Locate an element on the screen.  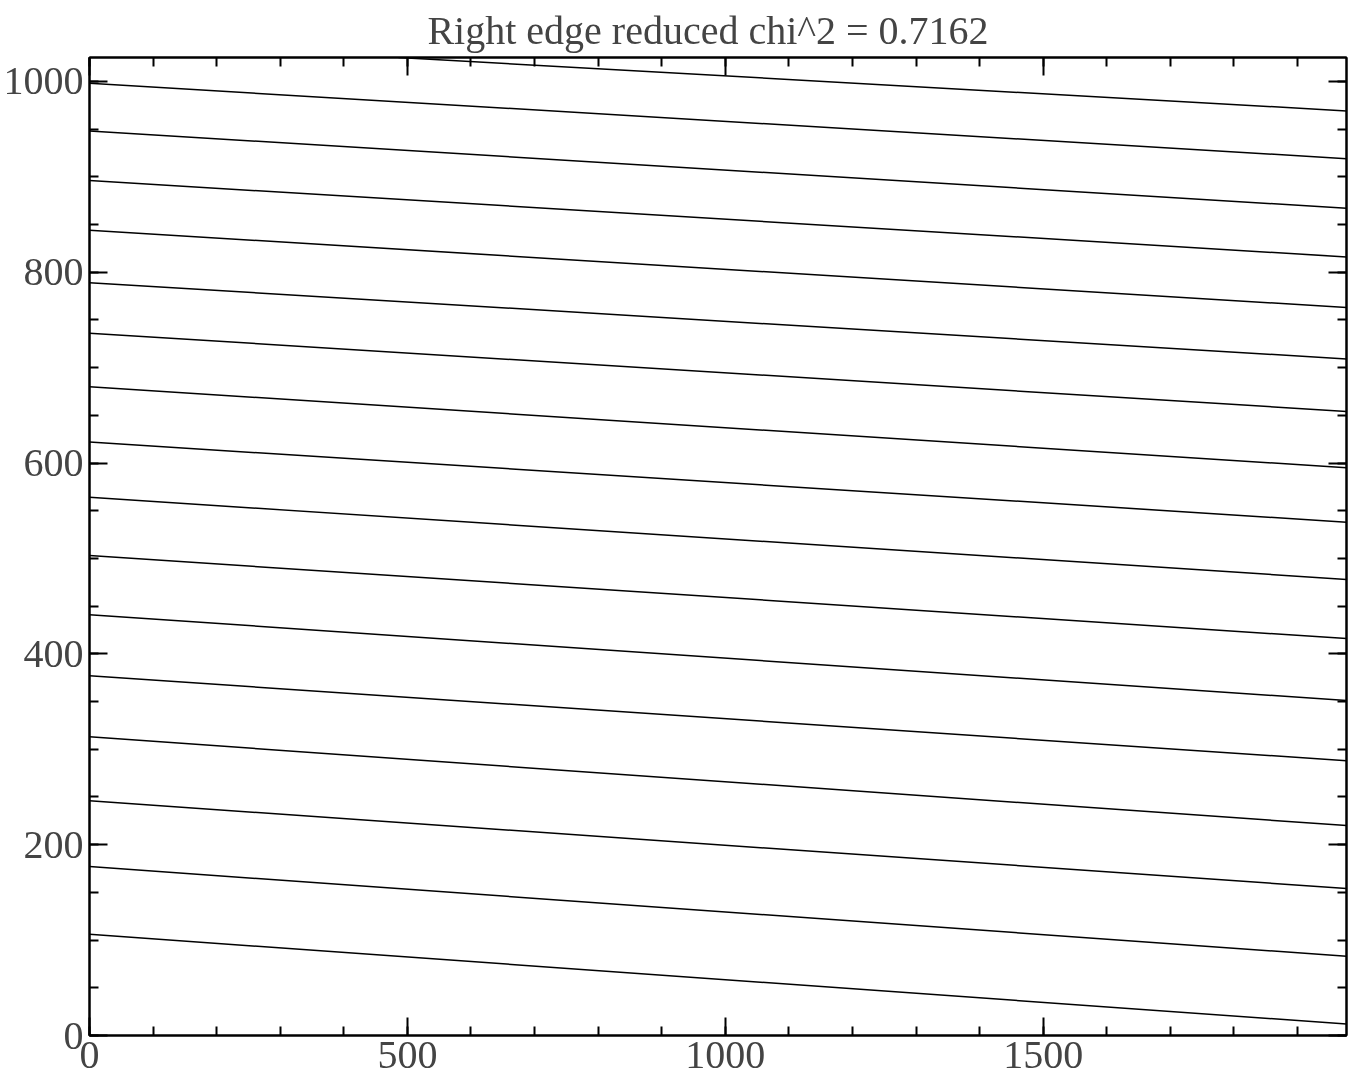
y-tick-label: 600 is located at coordinates (53, 463).